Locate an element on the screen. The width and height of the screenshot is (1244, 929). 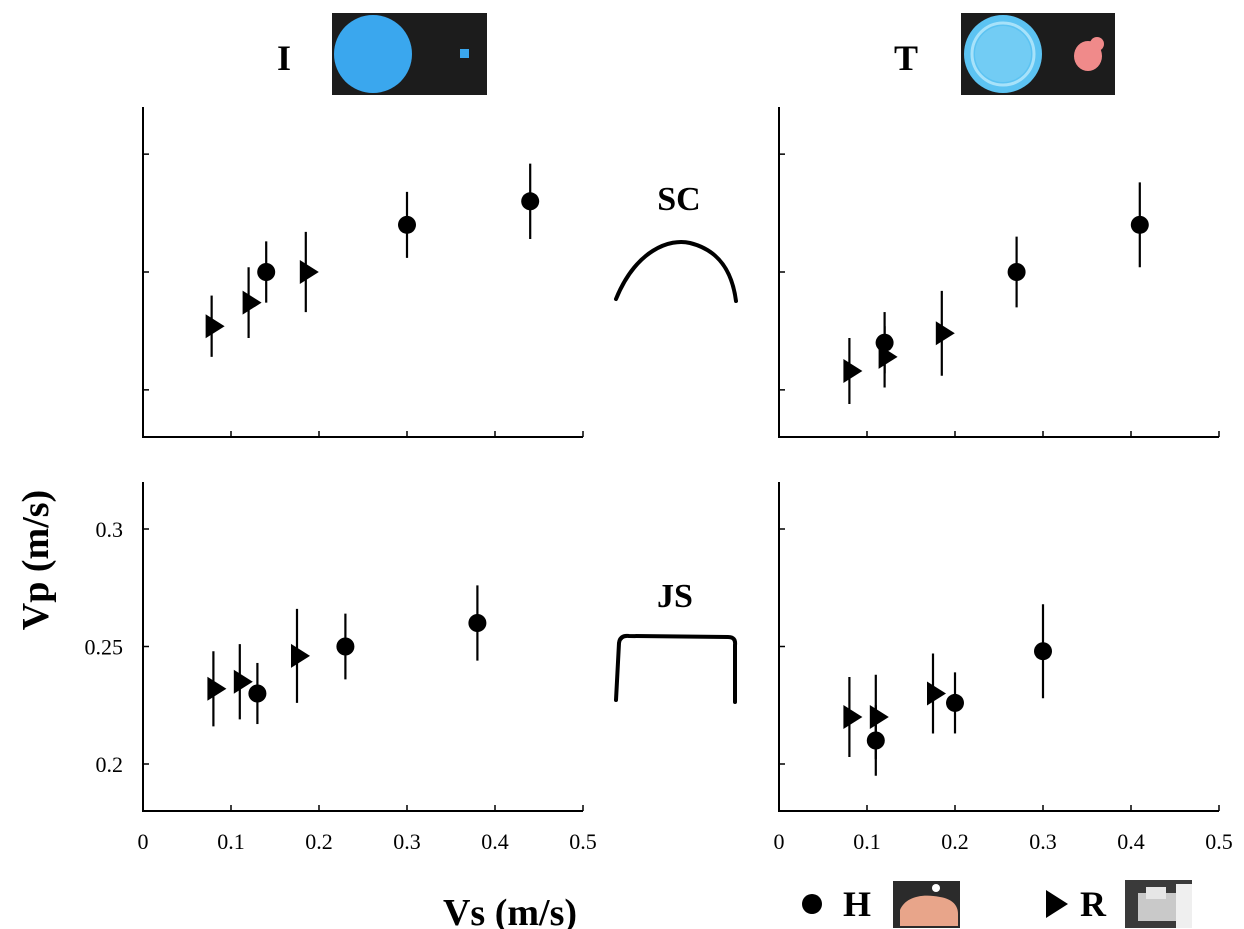
x-axis-label: Vs (m/s) is located at coordinates (510, 910).